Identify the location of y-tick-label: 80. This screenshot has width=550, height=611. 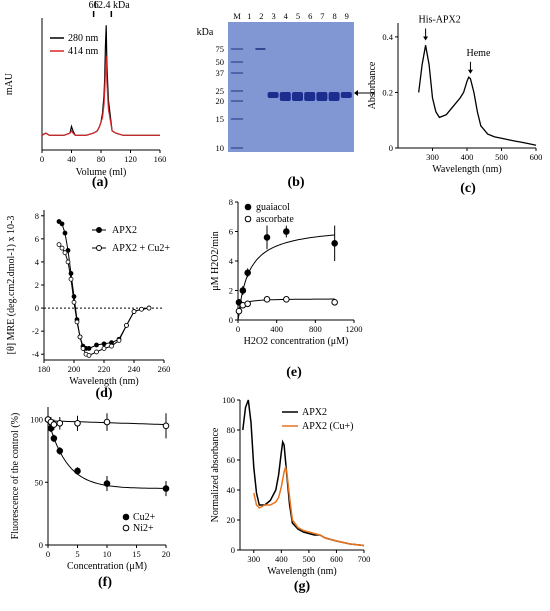
(231, 430).